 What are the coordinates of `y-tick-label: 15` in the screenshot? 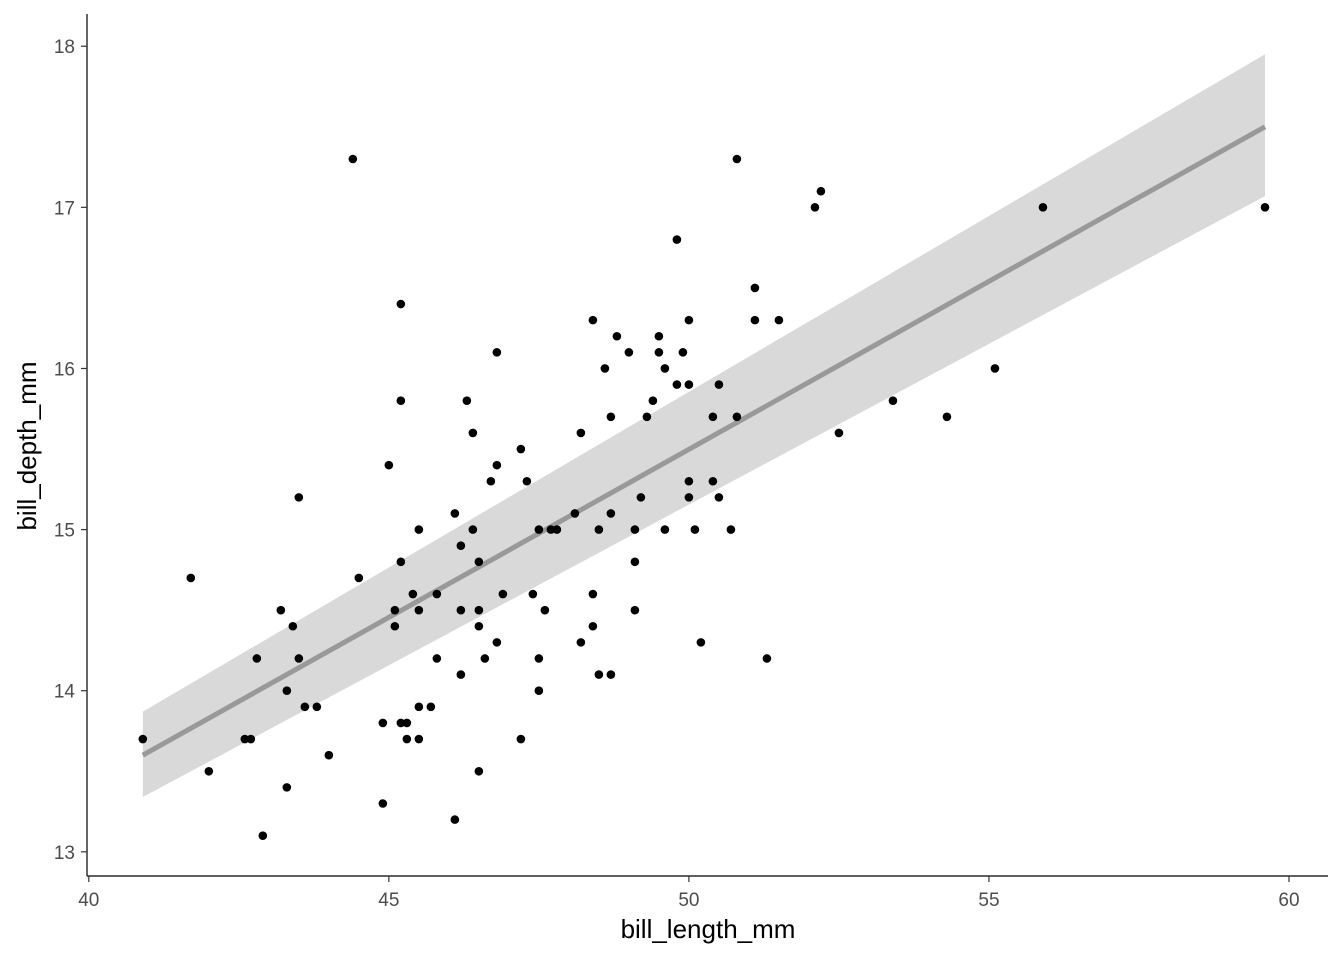 It's located at (64, 531).